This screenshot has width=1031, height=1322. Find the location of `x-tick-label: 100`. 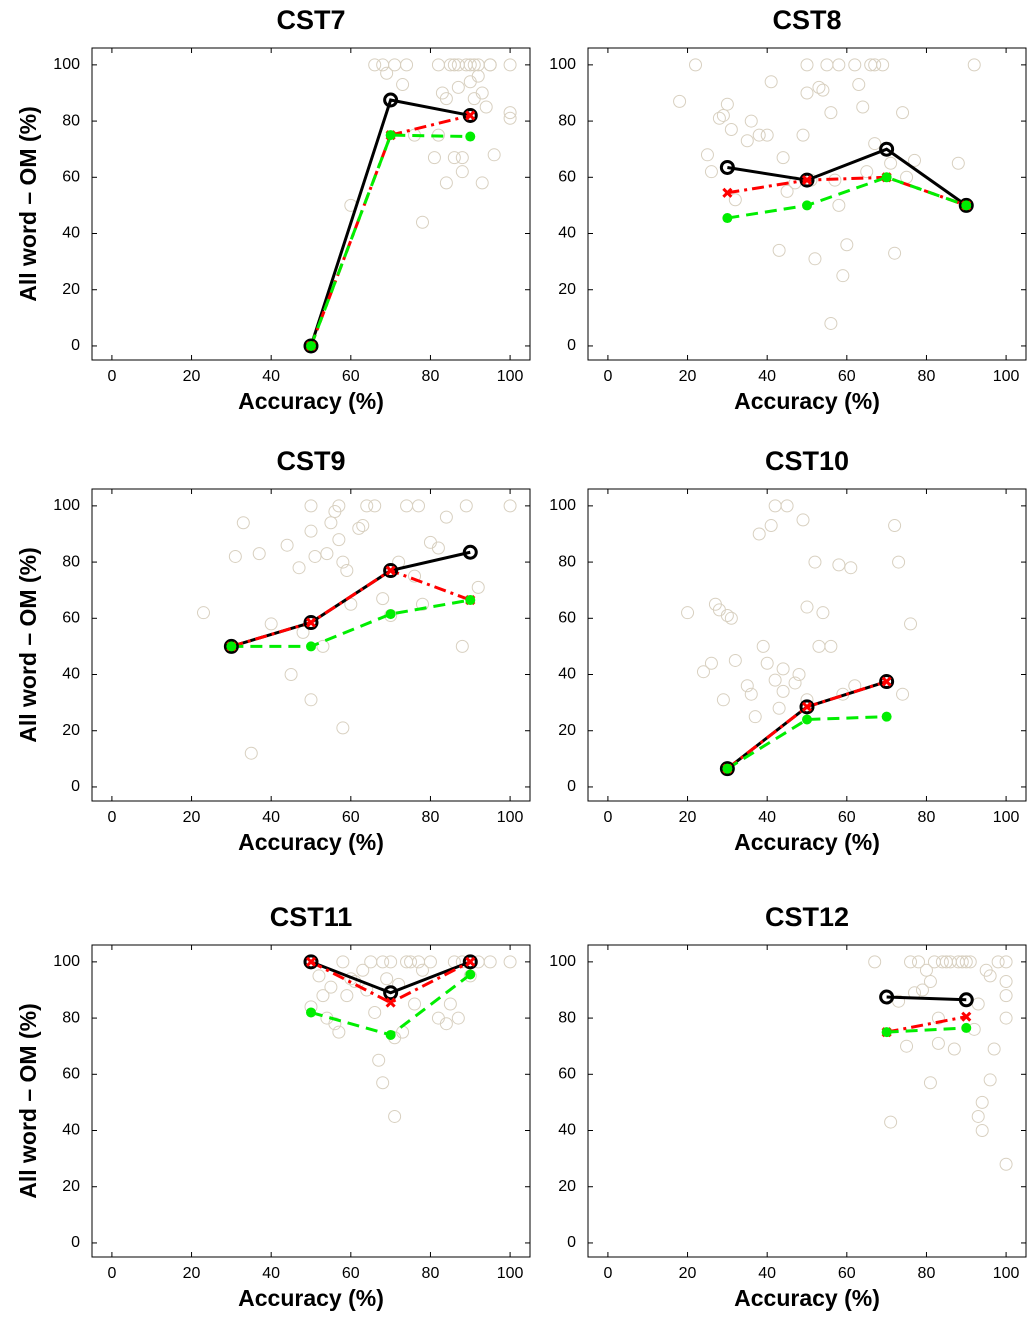

x-tick-label: 100 is located at coordinates (1006, 376).